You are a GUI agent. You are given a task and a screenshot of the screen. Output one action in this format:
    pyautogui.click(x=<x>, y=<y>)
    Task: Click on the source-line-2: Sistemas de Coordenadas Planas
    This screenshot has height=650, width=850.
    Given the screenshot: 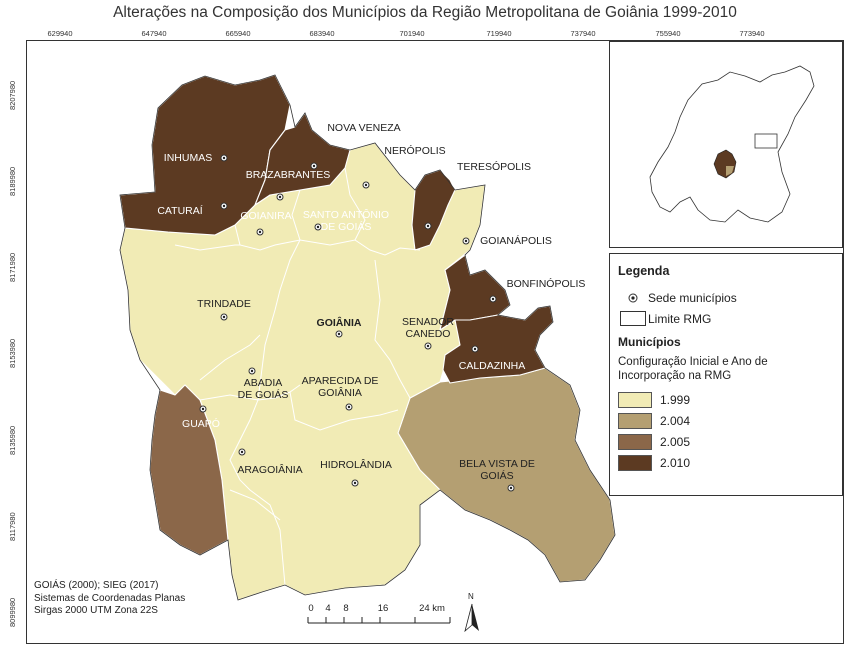 What is the action you would take?
    pyautogui.click(x=110, y=598)
    